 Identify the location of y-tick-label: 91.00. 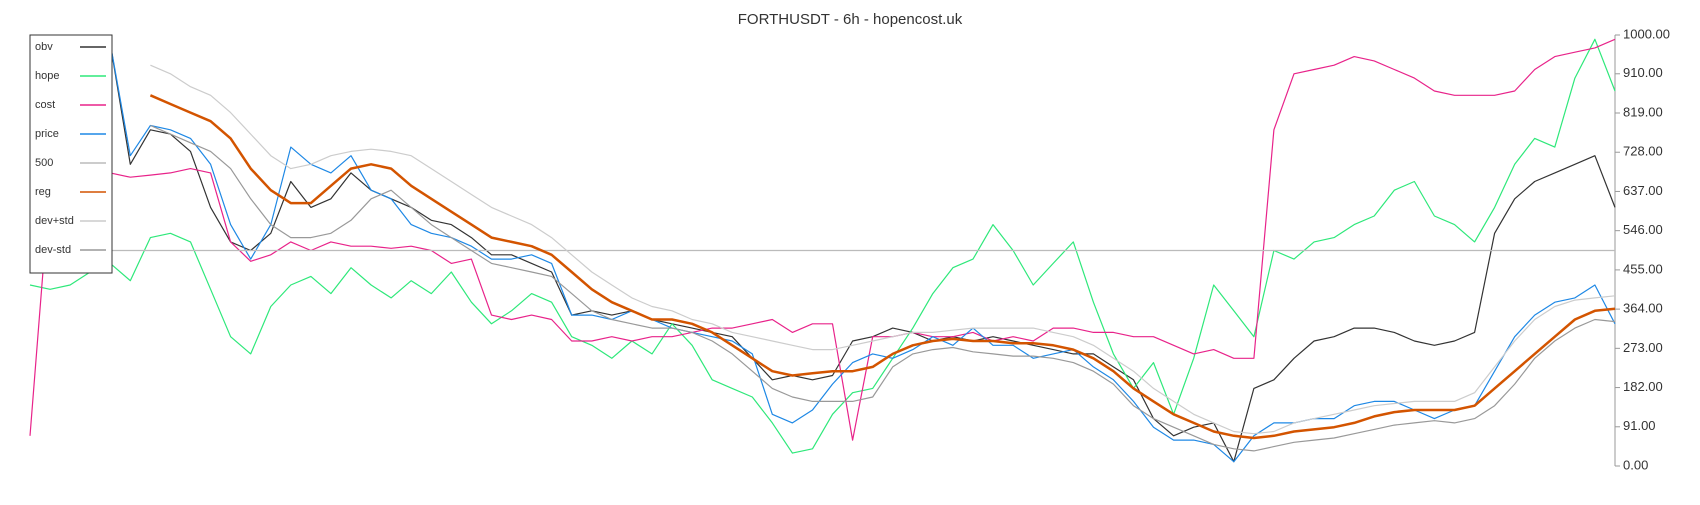
(1639, 425).